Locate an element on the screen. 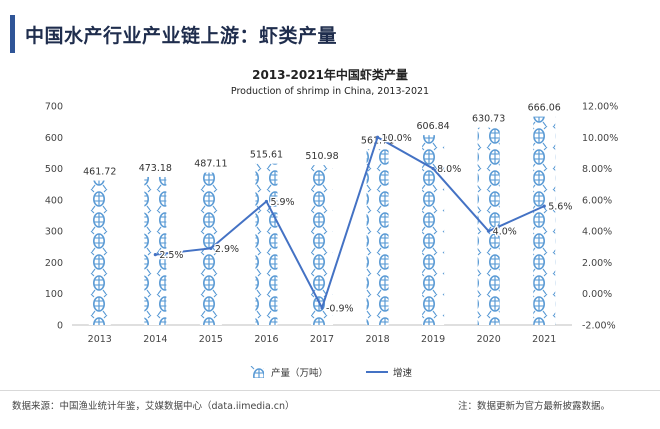 The image size is (660, 429). x-tick-label-2013: 2013 is located at coordinates (100, 339).